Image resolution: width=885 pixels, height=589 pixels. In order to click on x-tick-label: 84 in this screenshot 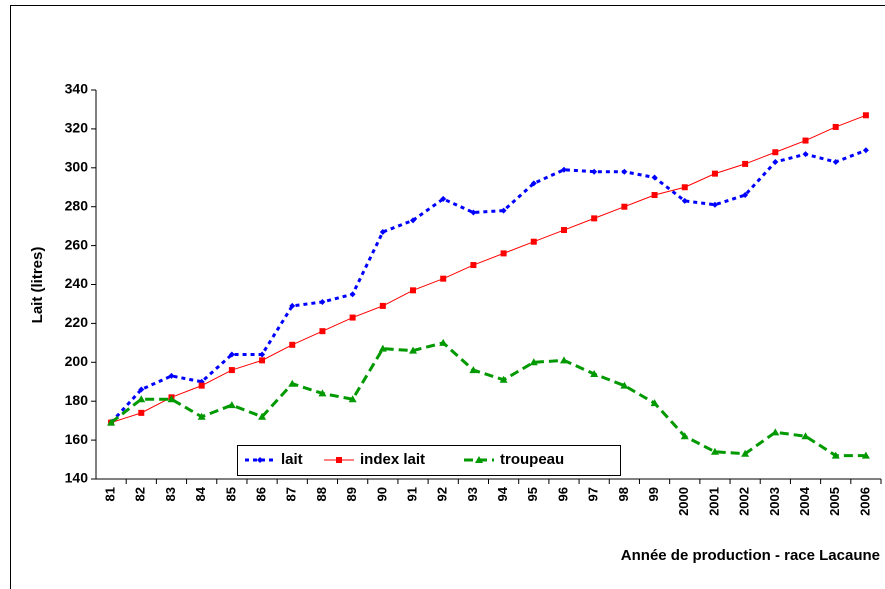, I will do `click(200, 493)`.